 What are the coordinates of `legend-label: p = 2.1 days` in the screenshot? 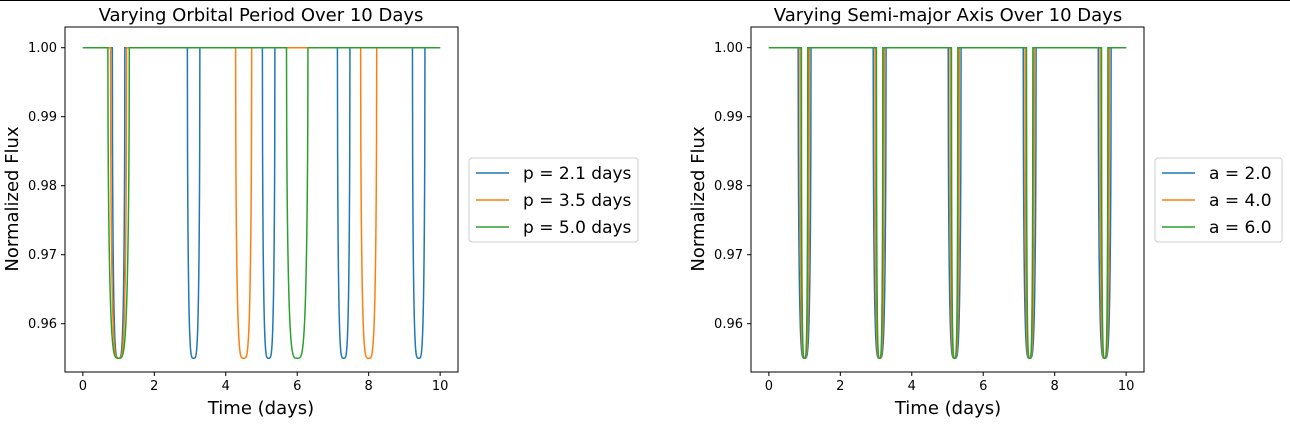 It's located at (577, 174).